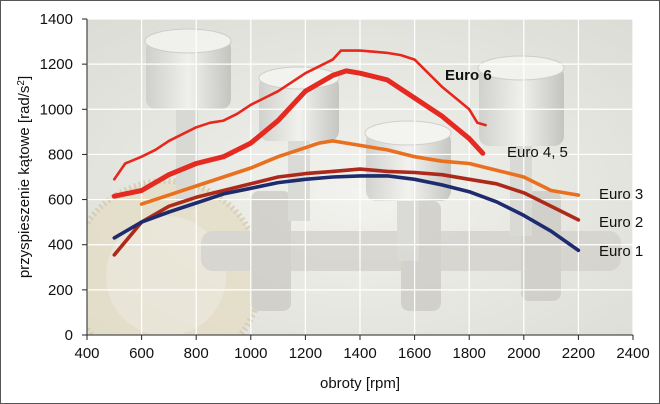  I want to click on y-axis-title-main: przyspieszenie kątowe [rad/s, so click(24, 182).